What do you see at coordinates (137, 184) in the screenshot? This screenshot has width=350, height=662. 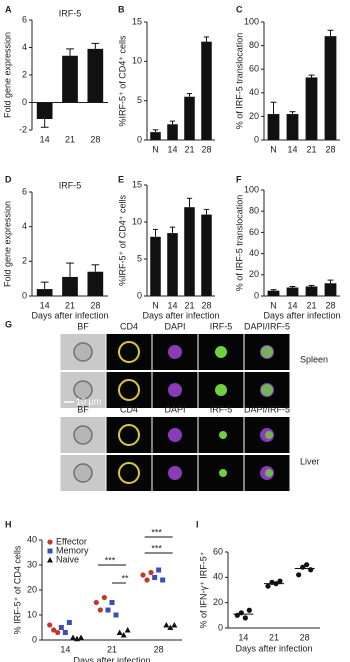 I see `y-tick-label: 15` at bounding box center [137, 184].